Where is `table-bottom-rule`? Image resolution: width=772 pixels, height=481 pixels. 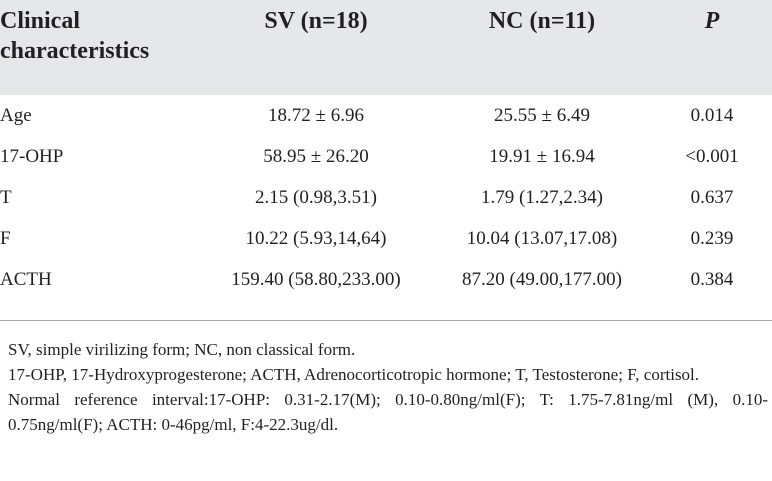 table-bottom-rule is located at coordinates (386, 320).